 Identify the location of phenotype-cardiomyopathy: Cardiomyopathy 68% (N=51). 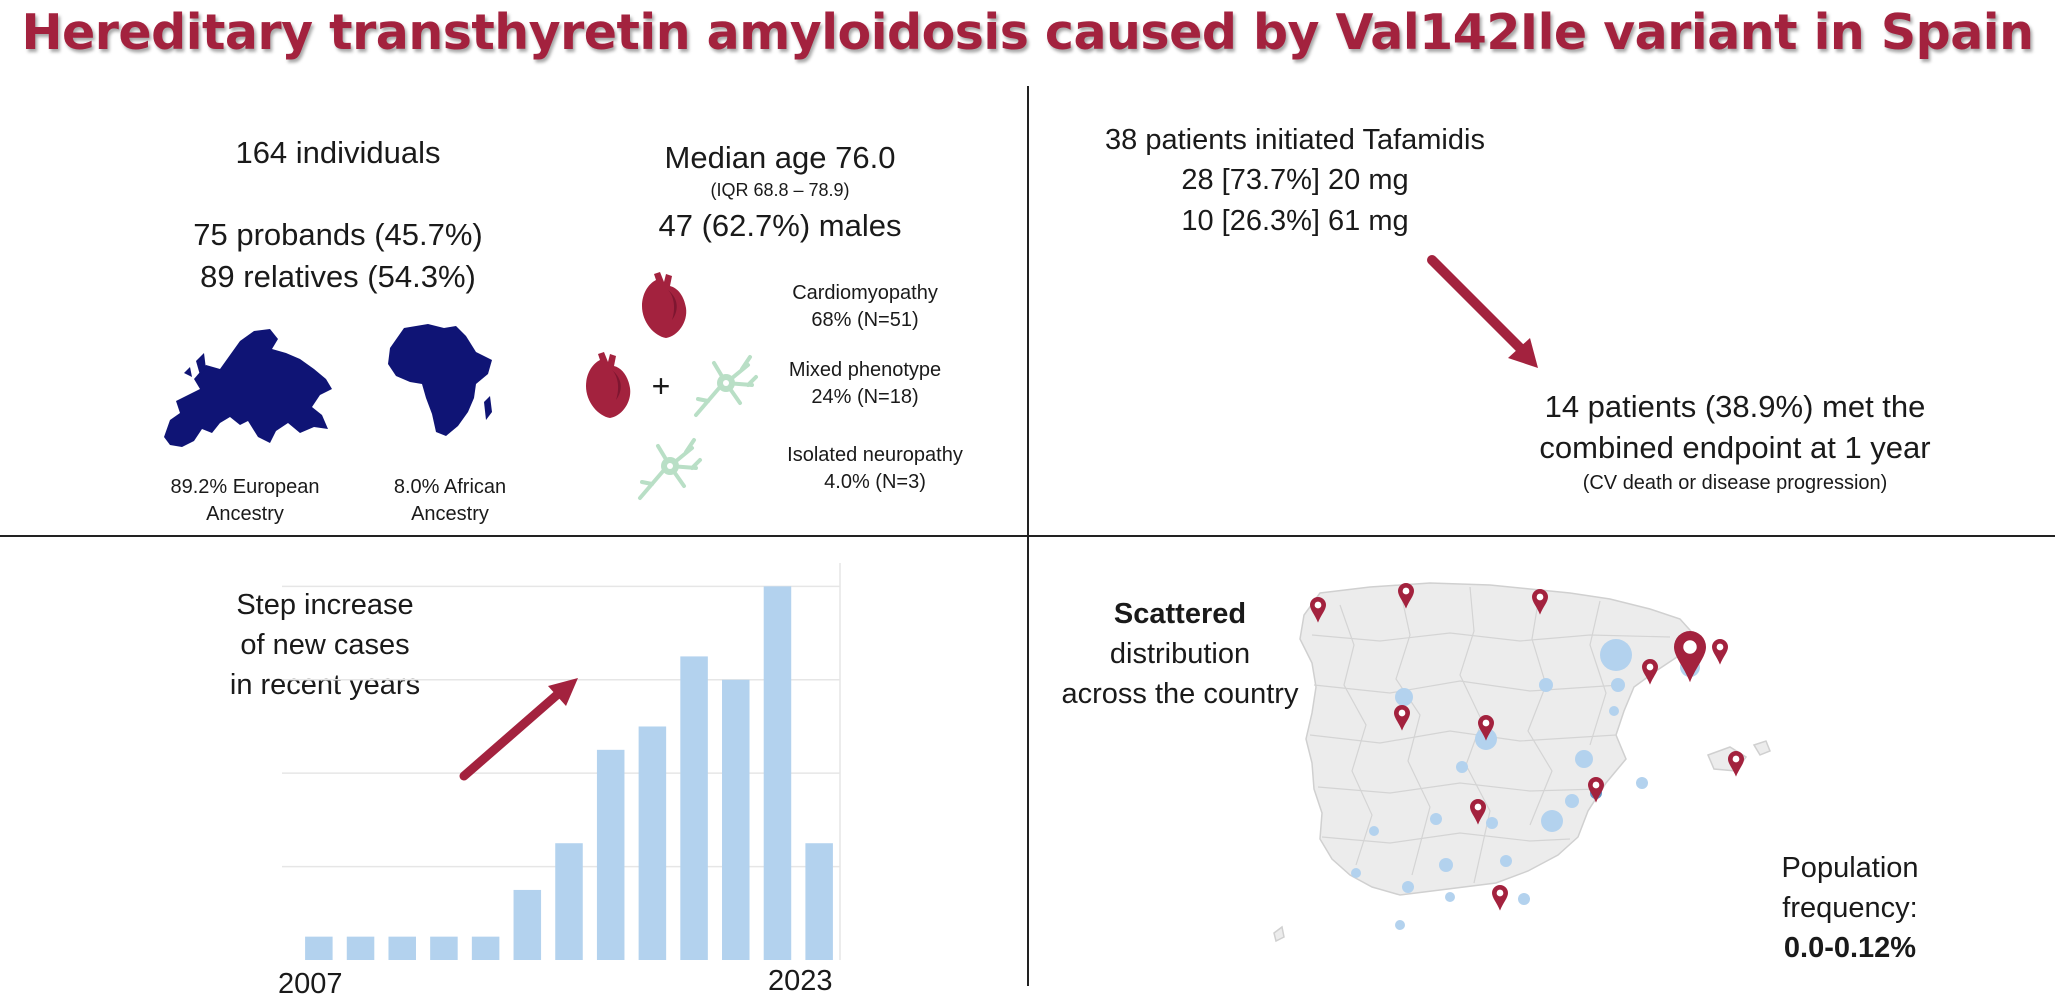
(865, 307).